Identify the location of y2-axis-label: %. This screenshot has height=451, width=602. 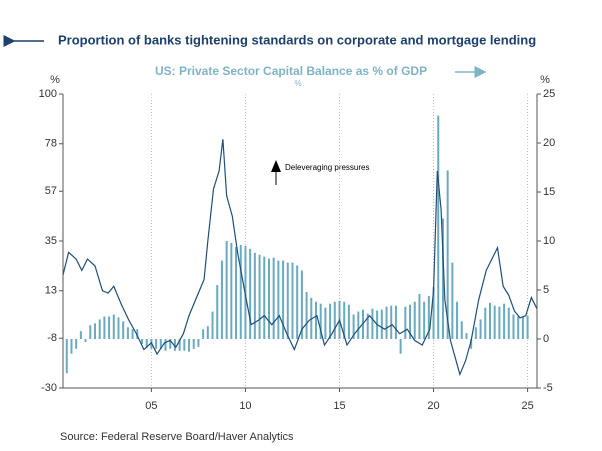
(545, 80).